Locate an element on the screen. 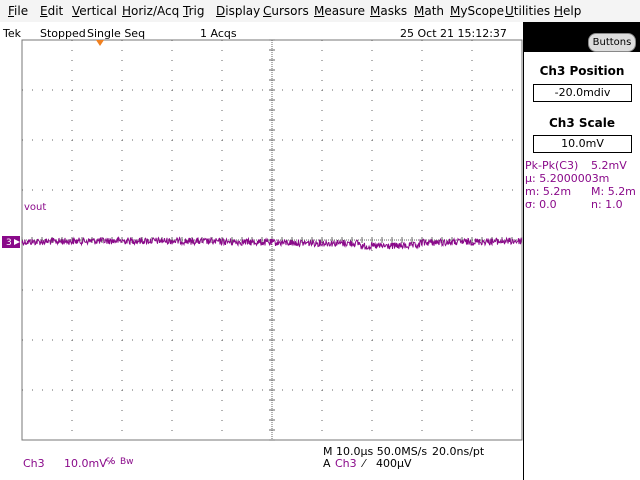 This screenshot has height=480, width=640. menu-item: Edit is located at coordinates (52, 11).